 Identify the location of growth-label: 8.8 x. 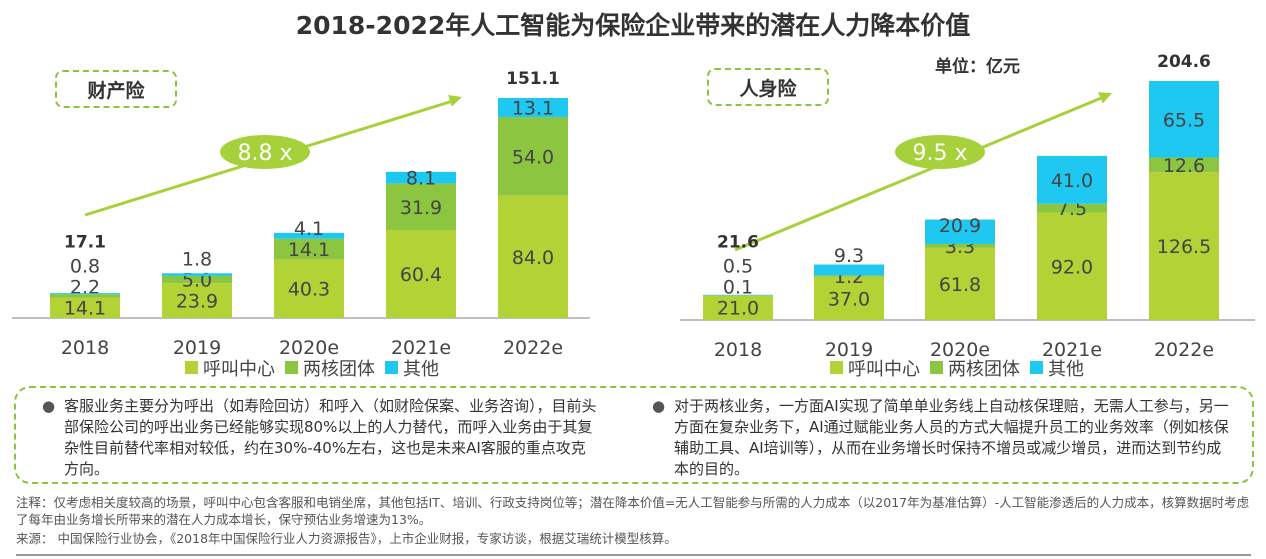
(265, 153).